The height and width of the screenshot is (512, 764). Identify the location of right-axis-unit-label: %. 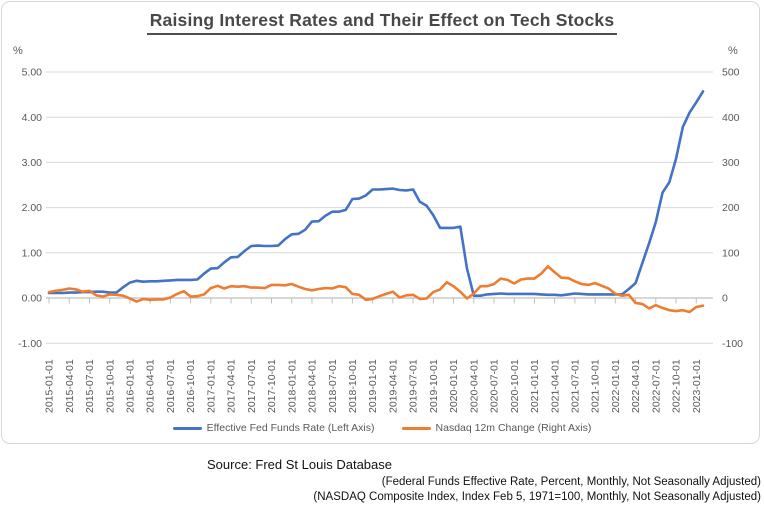
(733, 51).